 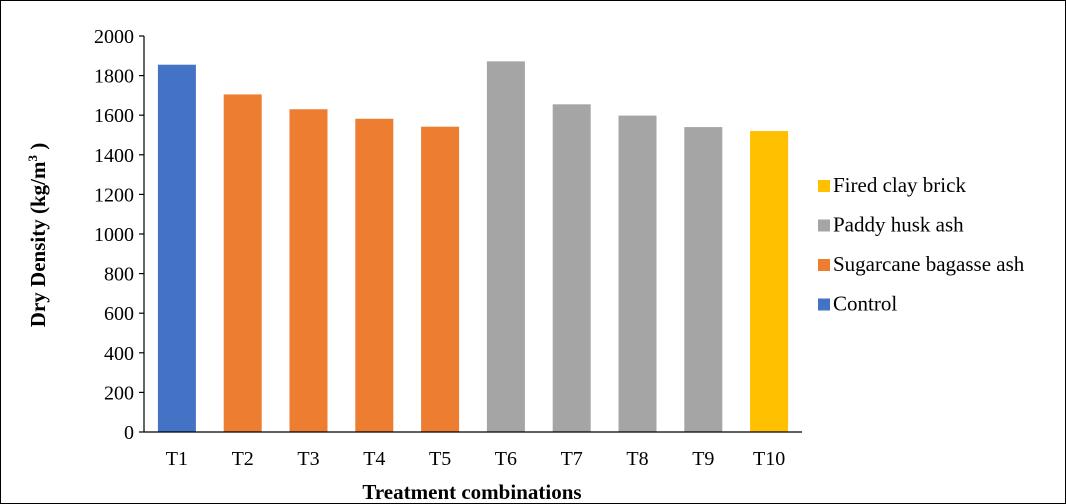 What do you see at coordinates (865, 304) in the screenshot?
I see `legend-label: Control` at bounding box center [865, 304].